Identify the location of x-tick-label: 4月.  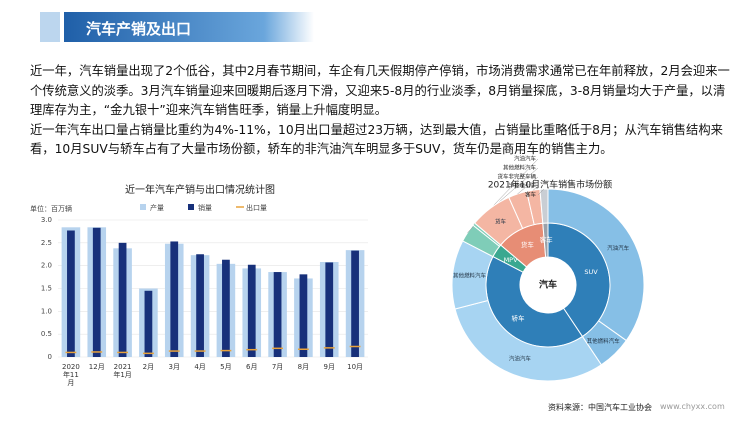
(200, 367).